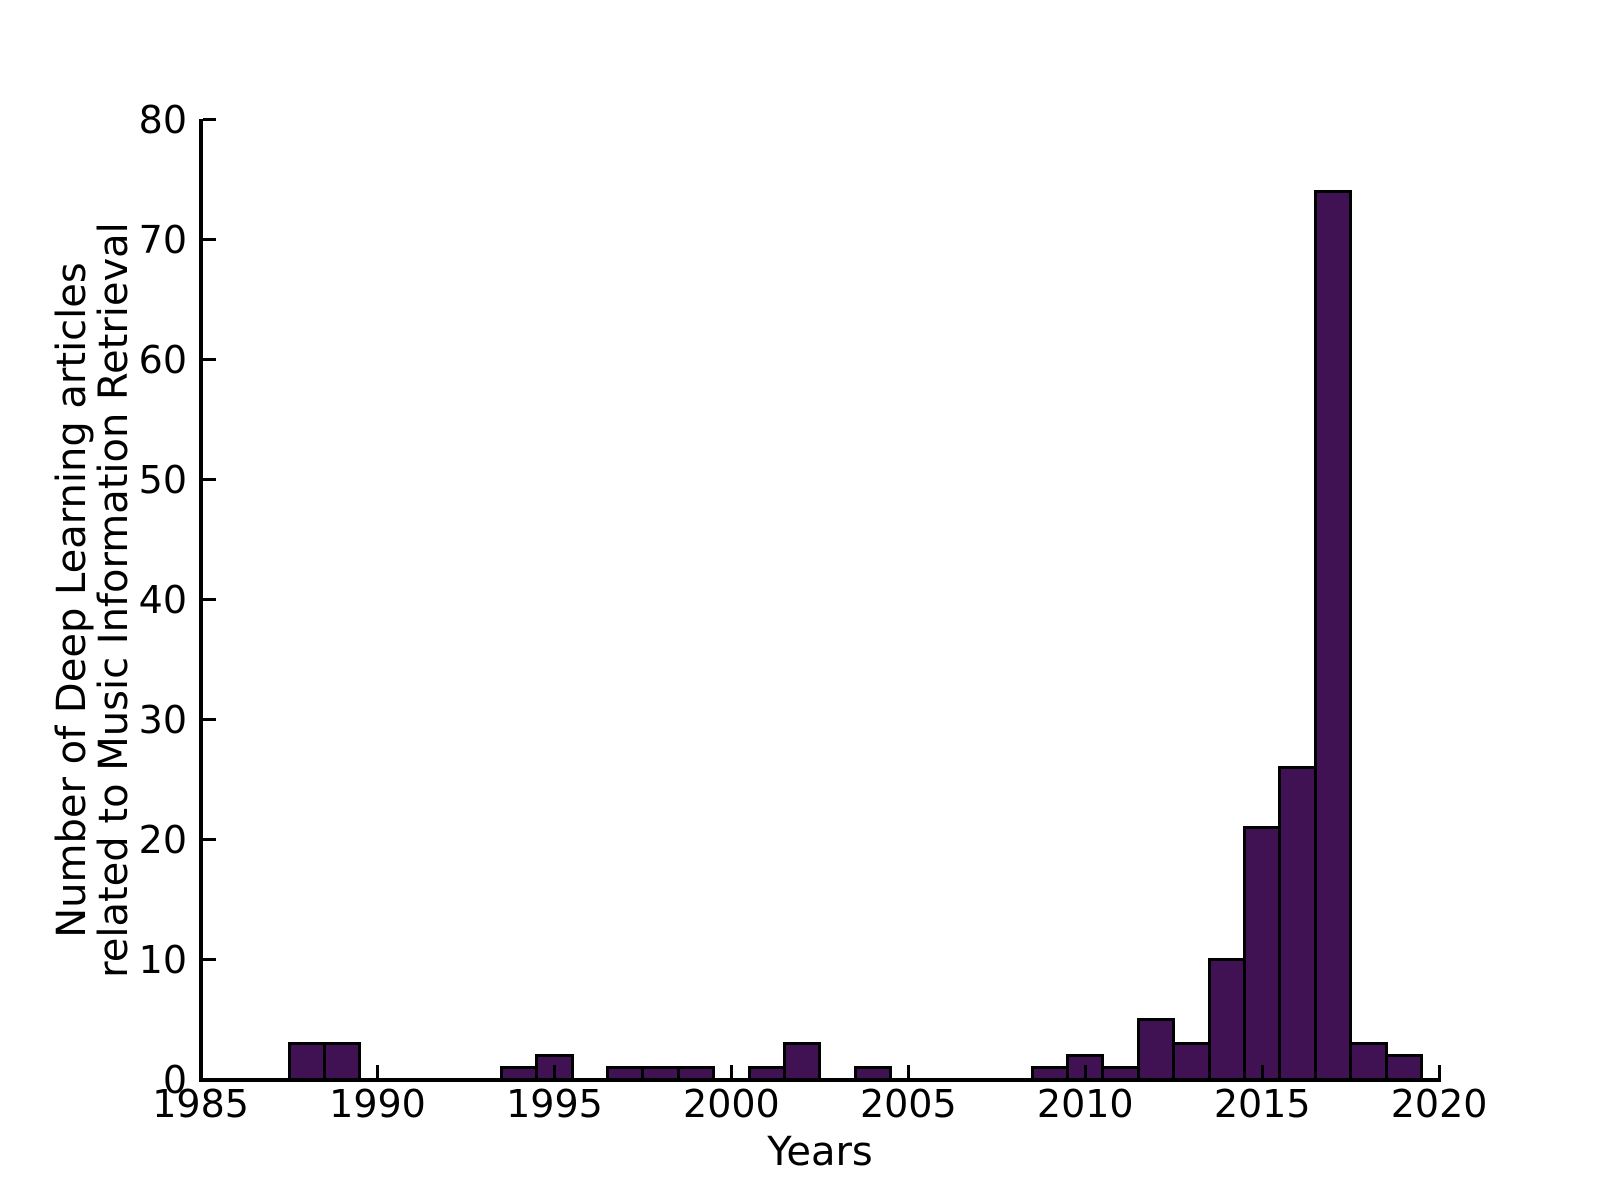  What do you see at coordinates (1191, 1061) in the screenshot?
I see `bar-2013` at bounding box center [1191, 1061].